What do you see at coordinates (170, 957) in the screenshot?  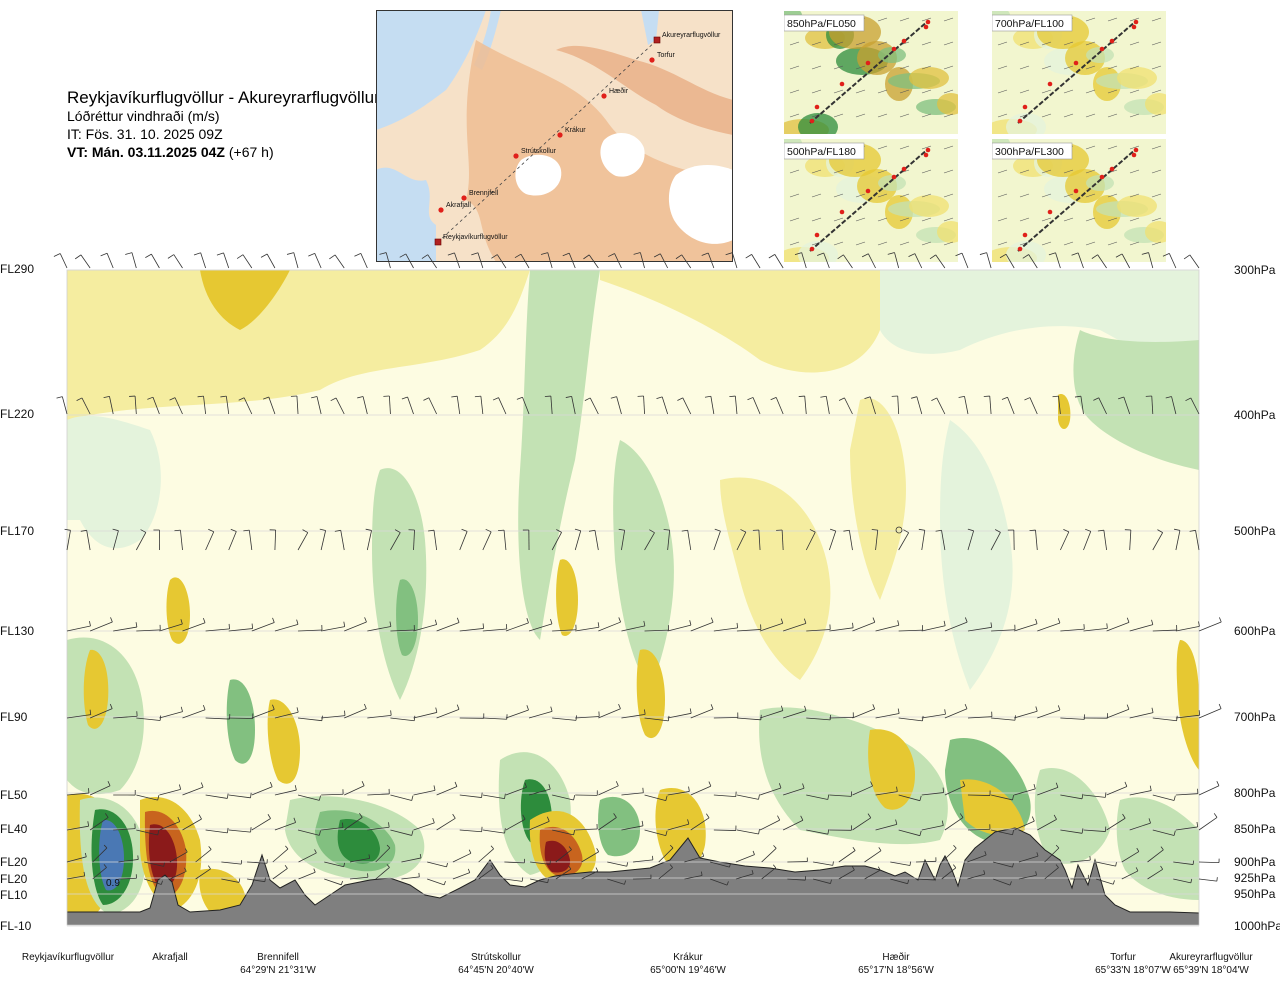 I see `station-name: Akrafjall` at bounding box center [170, 957].